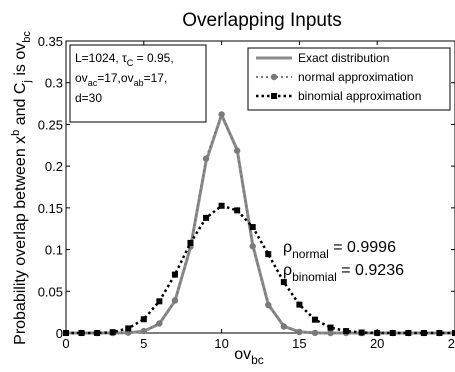  What do you see at coordinates (54, 166) in the screenshot?
I see `y-tick-label: 0.2` at bounding box center [54, 166].